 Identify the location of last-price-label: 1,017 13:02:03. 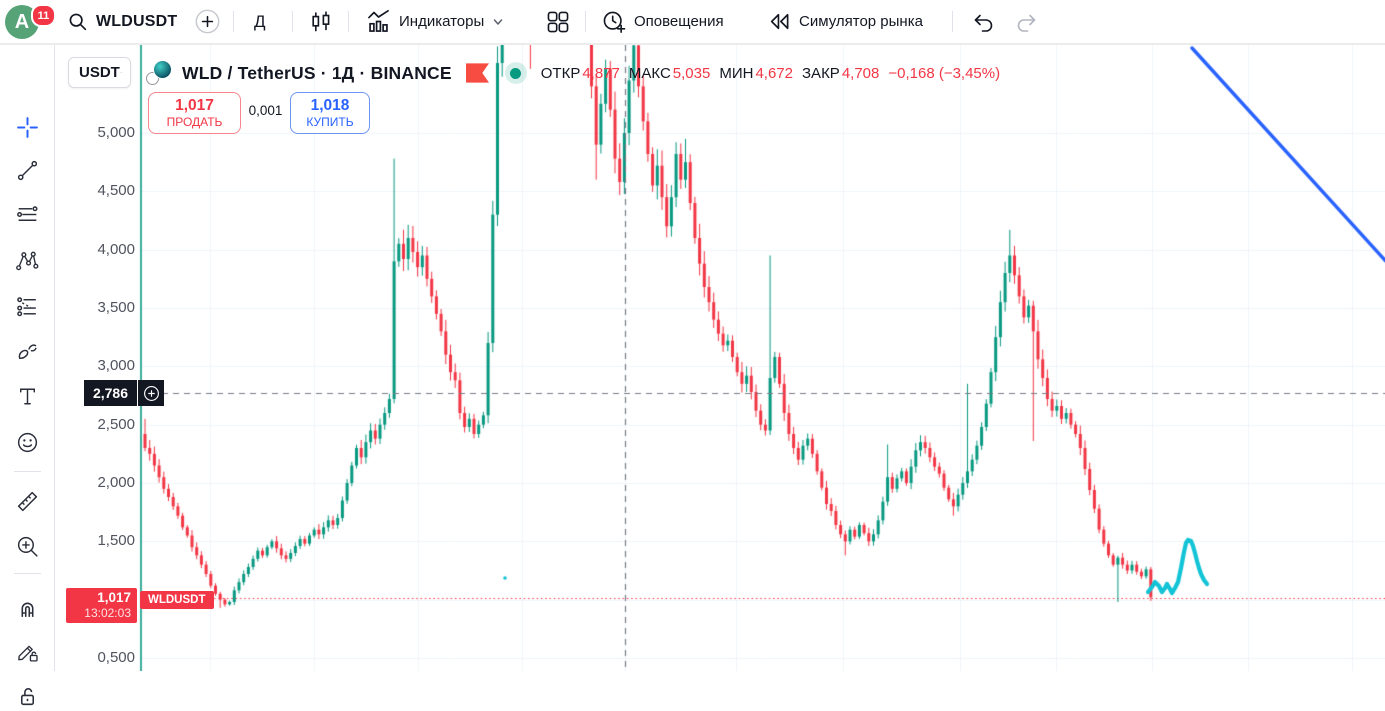
(101, 605).